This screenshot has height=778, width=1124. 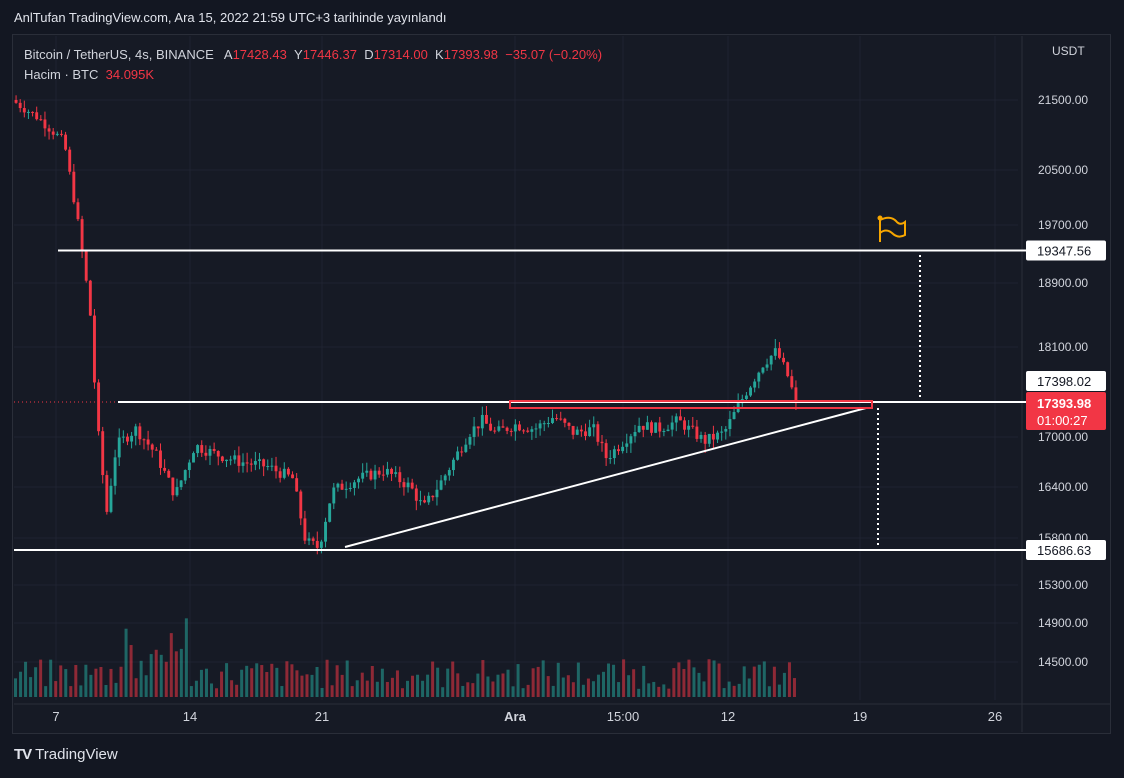 I want to click on currency-label: USDT, so click(x=1068, y=51).